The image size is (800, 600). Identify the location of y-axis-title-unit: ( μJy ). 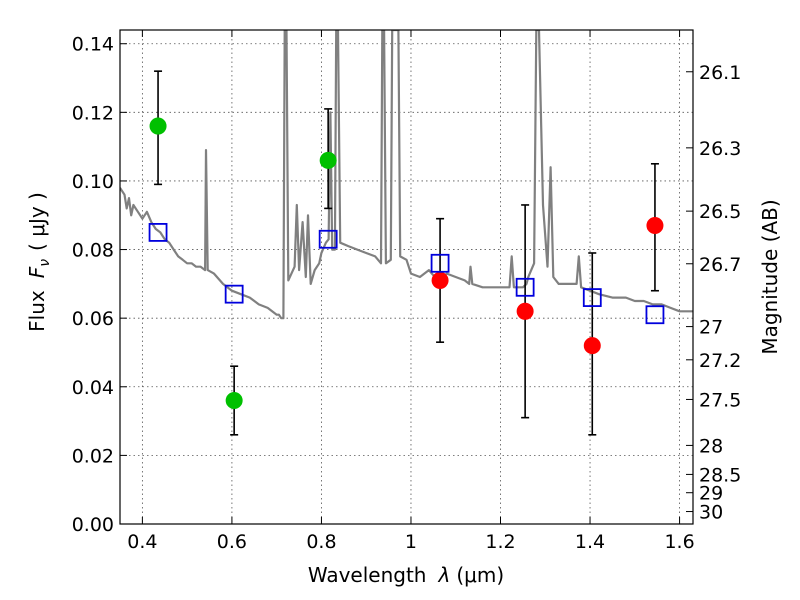
(37, 221).